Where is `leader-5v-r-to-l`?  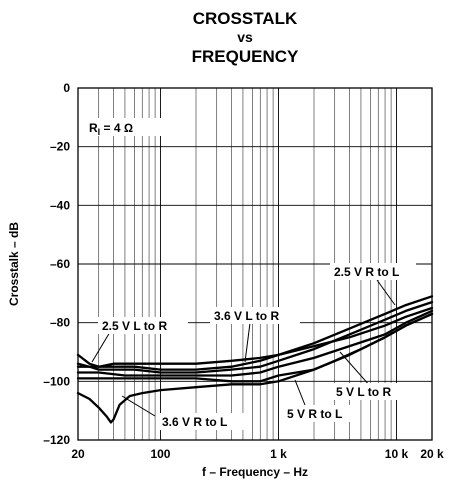
leader-5v-r-to-l is located at coordinates (300, 392).